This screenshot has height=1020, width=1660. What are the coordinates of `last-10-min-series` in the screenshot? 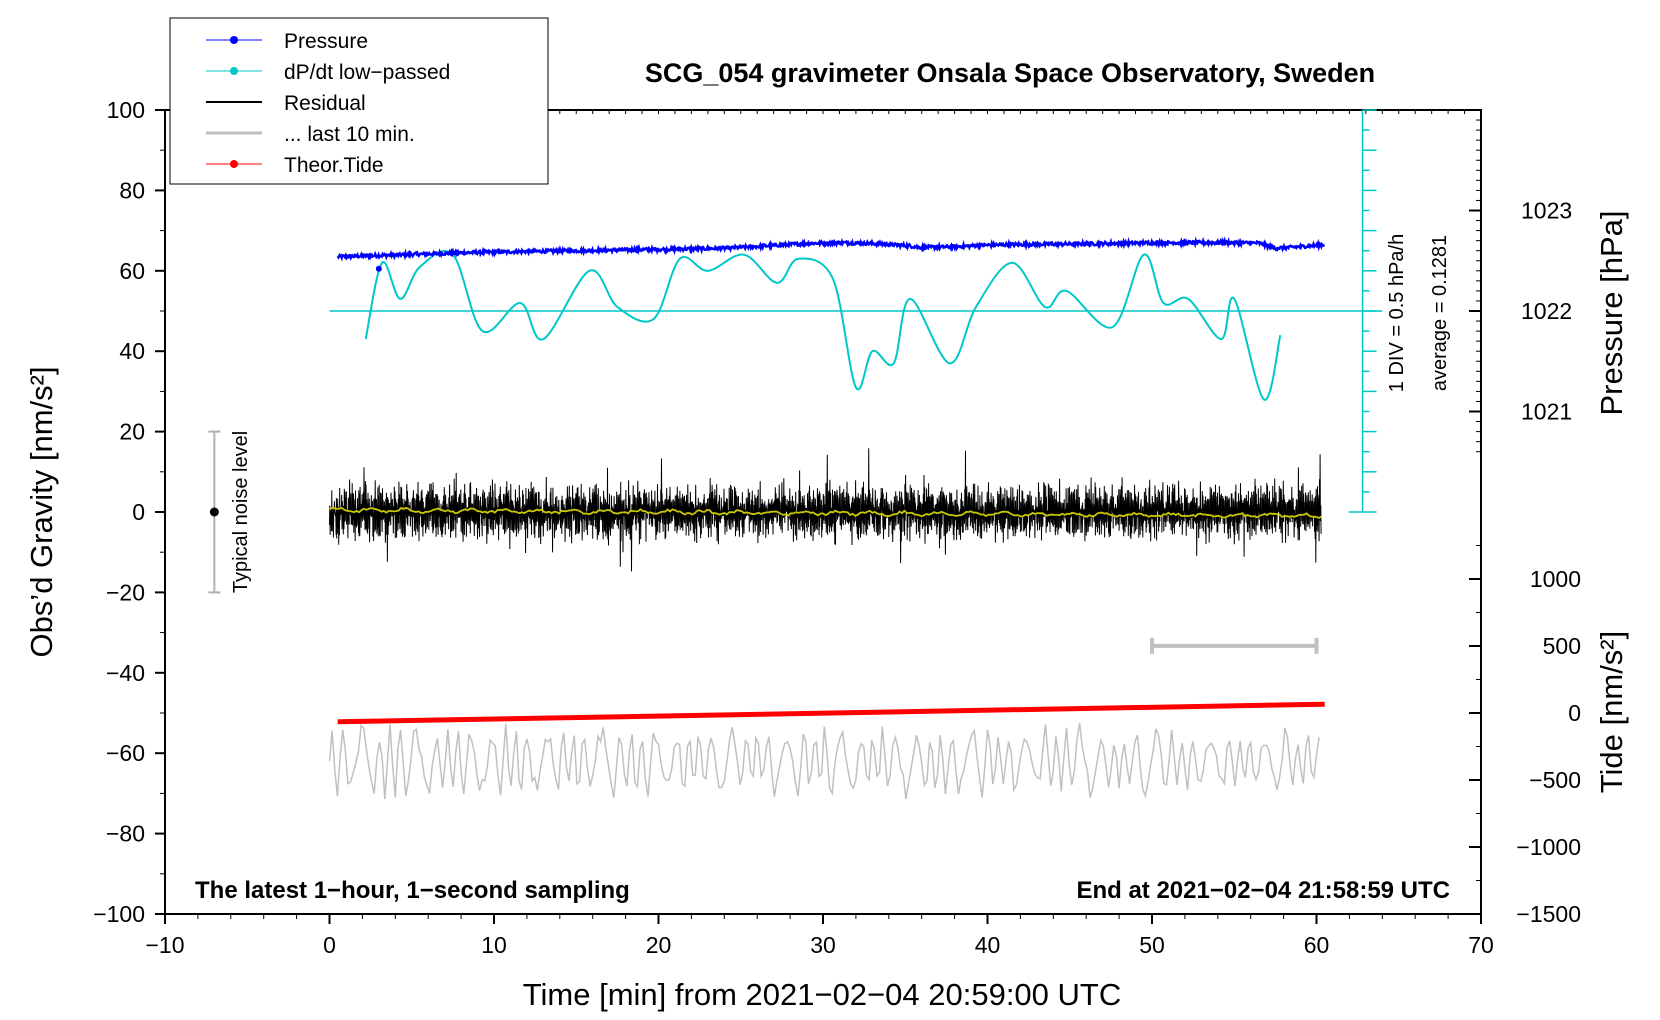 It's located at (824, 761).